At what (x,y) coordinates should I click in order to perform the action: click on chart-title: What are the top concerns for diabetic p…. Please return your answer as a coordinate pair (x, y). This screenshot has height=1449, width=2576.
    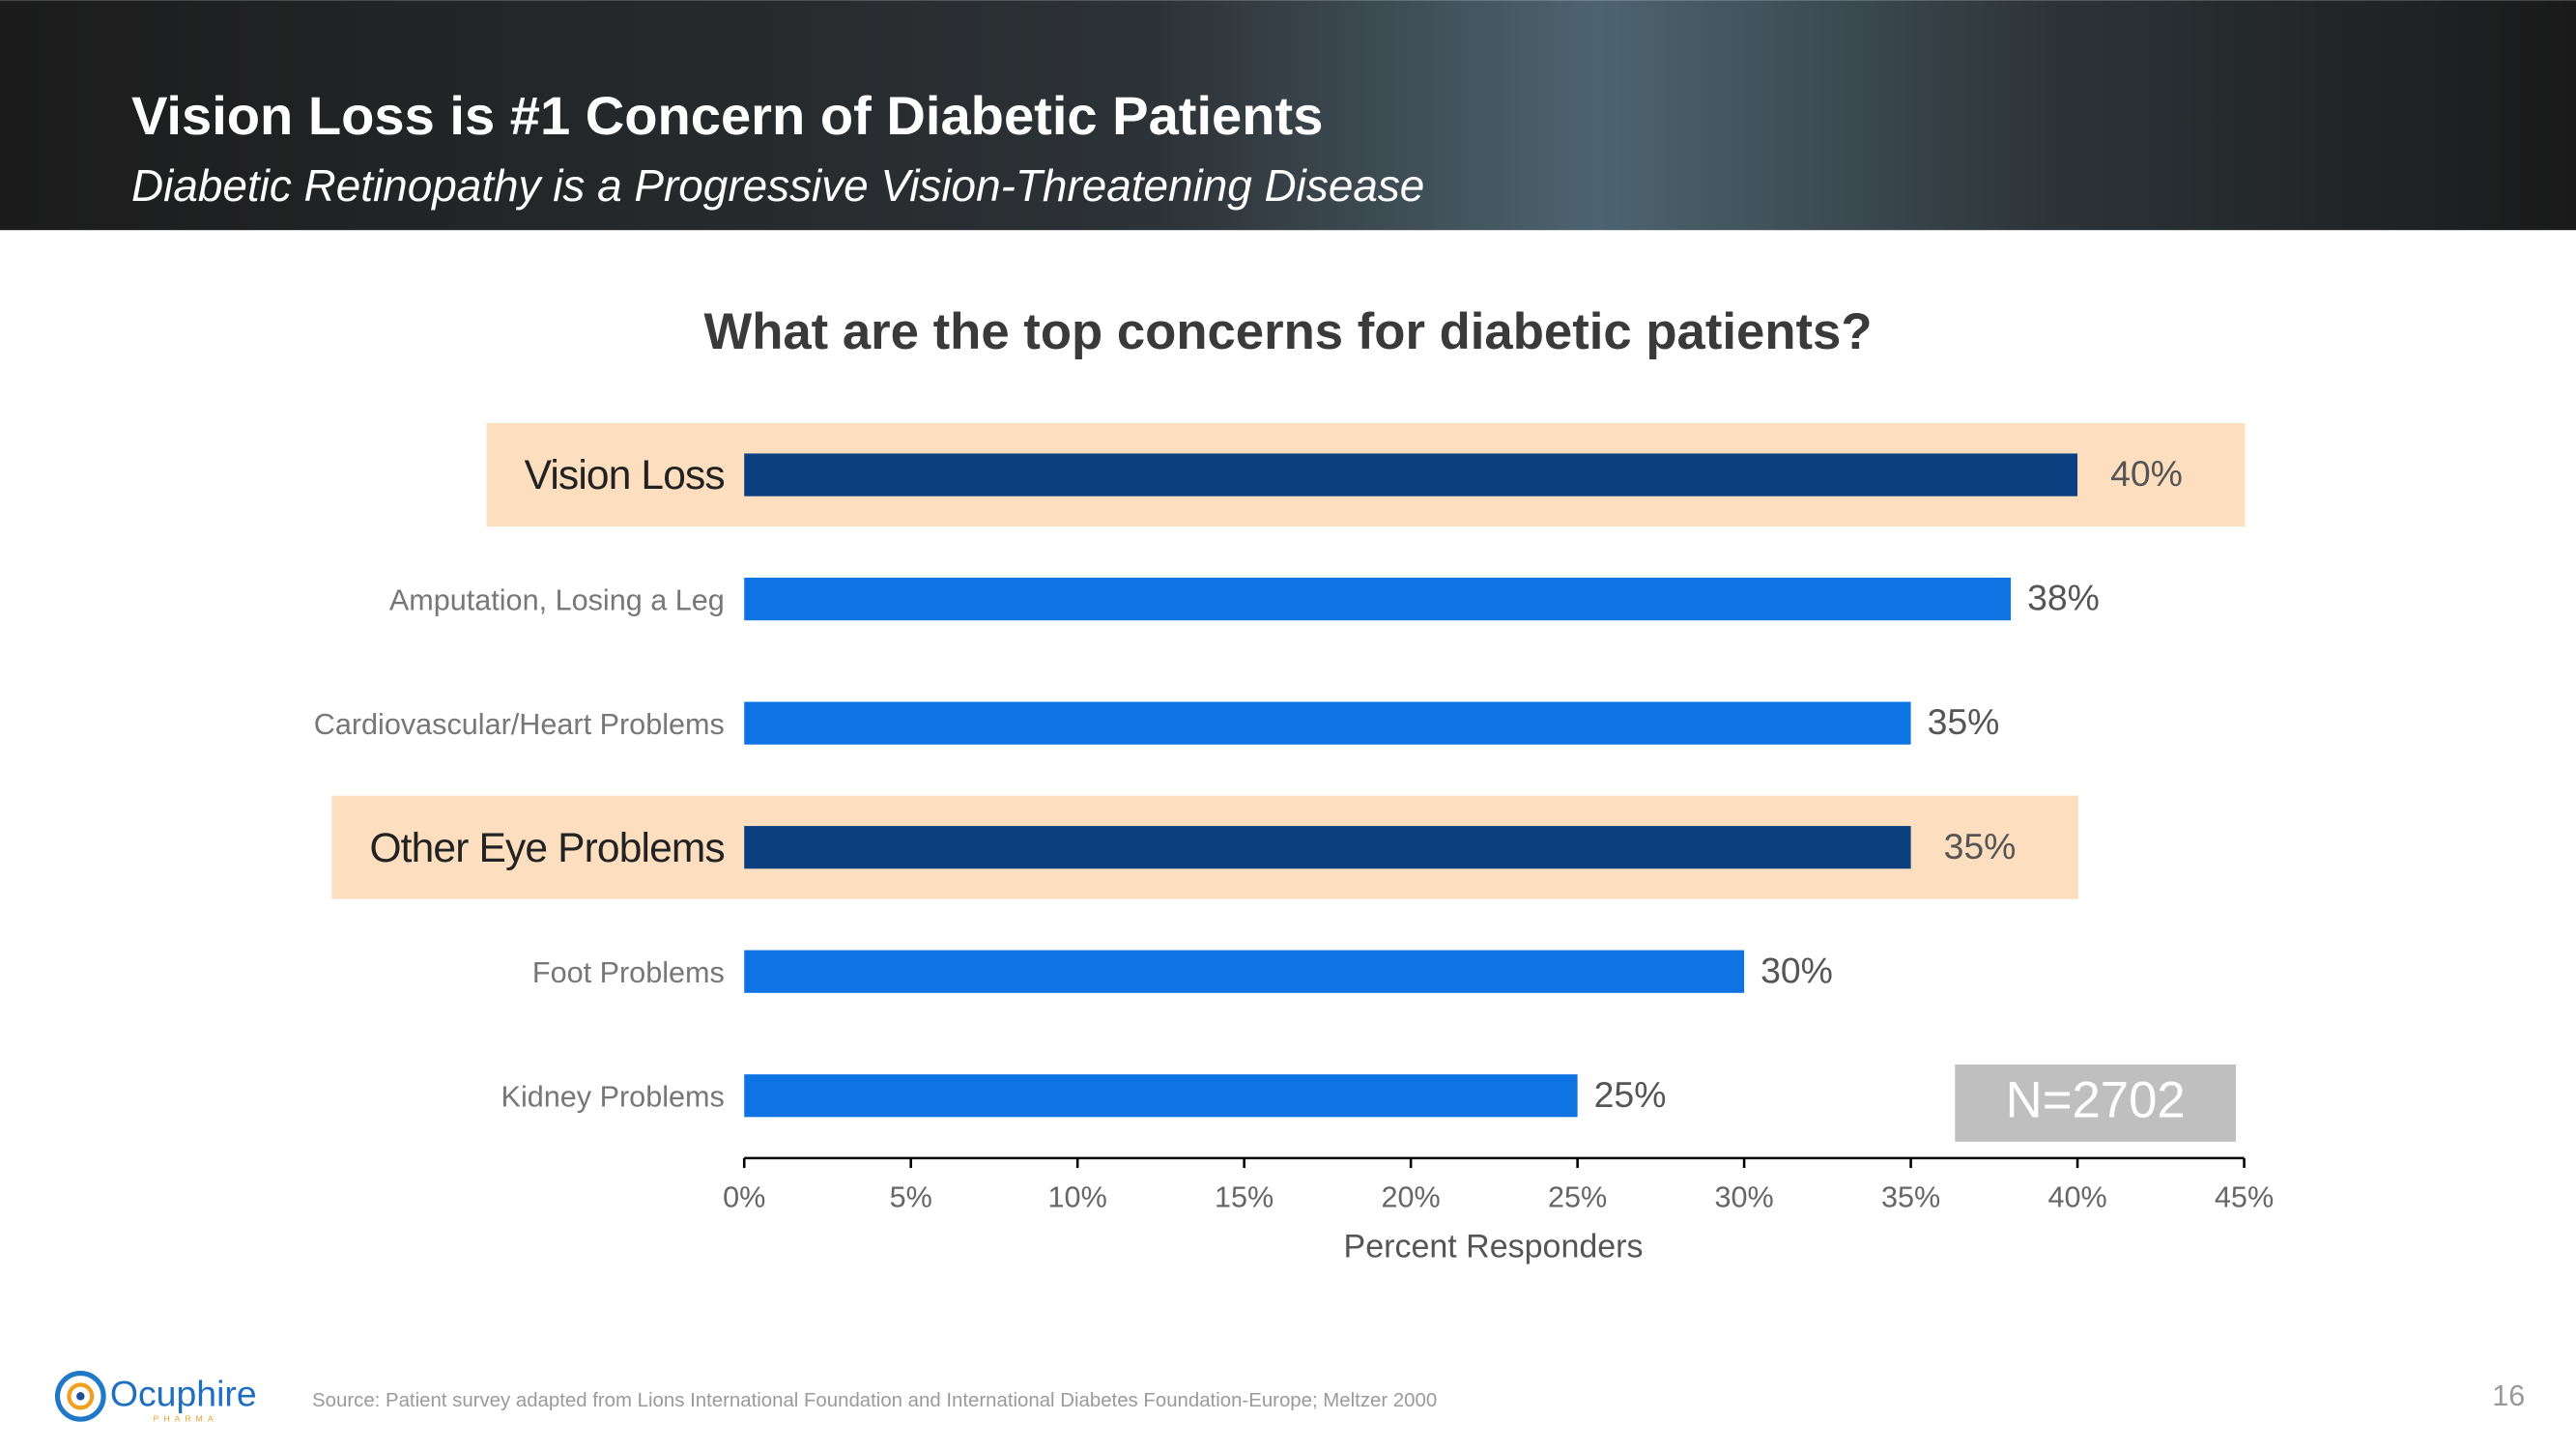
    Looking at the image, I should click on (1288, 331).